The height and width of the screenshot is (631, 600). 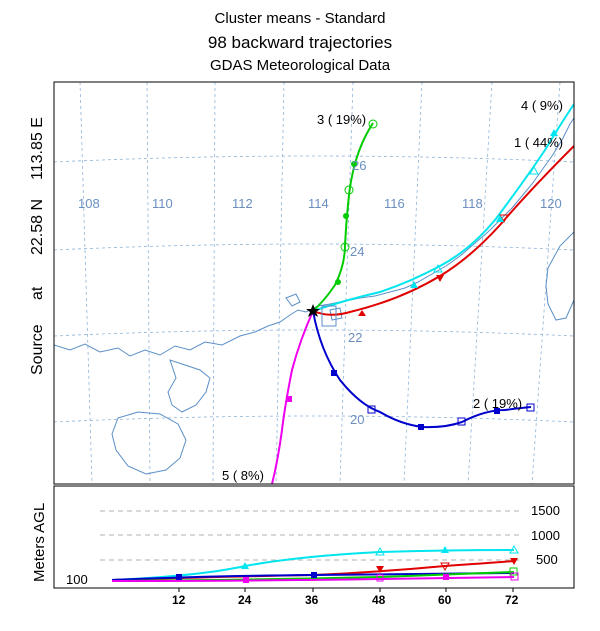 What do you see at coordinates (547, 559) in the screenshot?
I see `ref-label-500: 500` at bounding box center [547, 559].